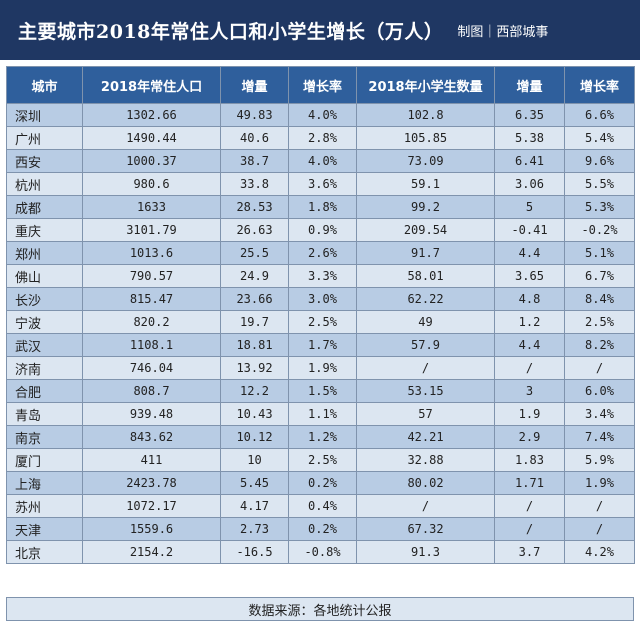 Image resolution: width=640 pixels, height=627 pixels. What do you see at coordinates (322, 115) in the screenshot?
I see `population-growth-rate-cell: 4.0%` at bounding box center [322, 115].